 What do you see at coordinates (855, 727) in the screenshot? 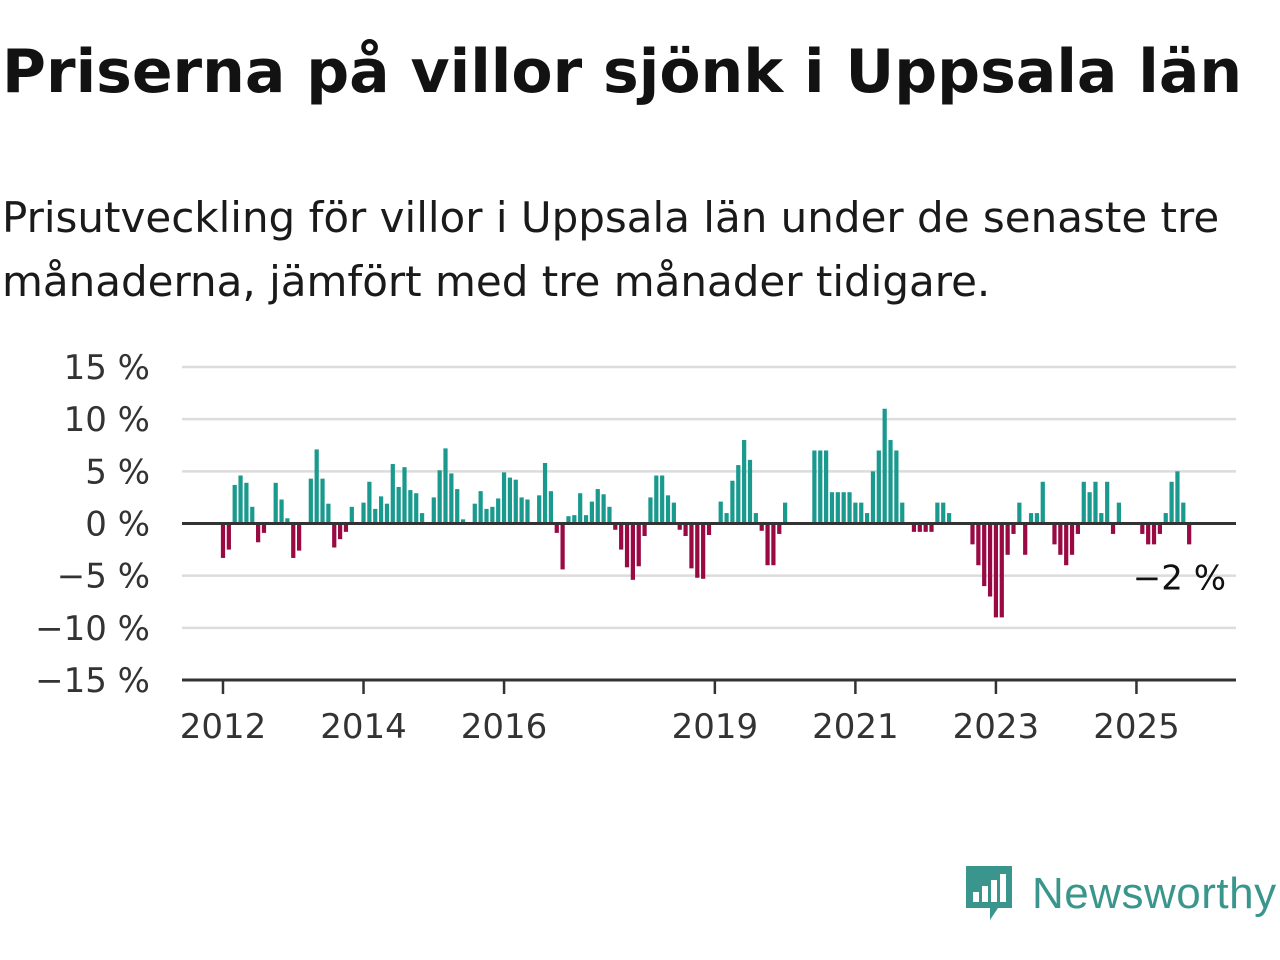
I see `x-tick-label: 2021` at bounding box center [855, 727].